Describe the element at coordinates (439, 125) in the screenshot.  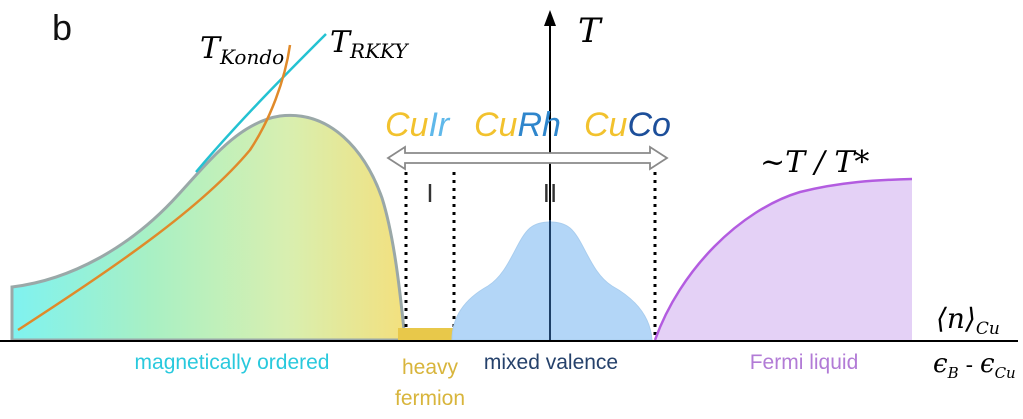
I see `compound-1-suffix: Ir` at that location.